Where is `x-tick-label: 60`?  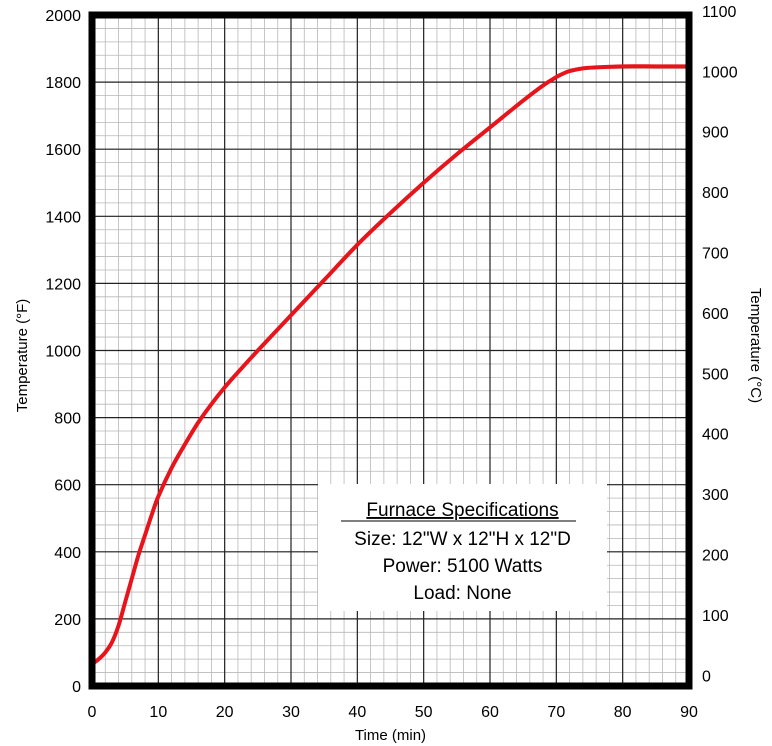 x-tick-label: 60 is located at coordinates (490, 712).